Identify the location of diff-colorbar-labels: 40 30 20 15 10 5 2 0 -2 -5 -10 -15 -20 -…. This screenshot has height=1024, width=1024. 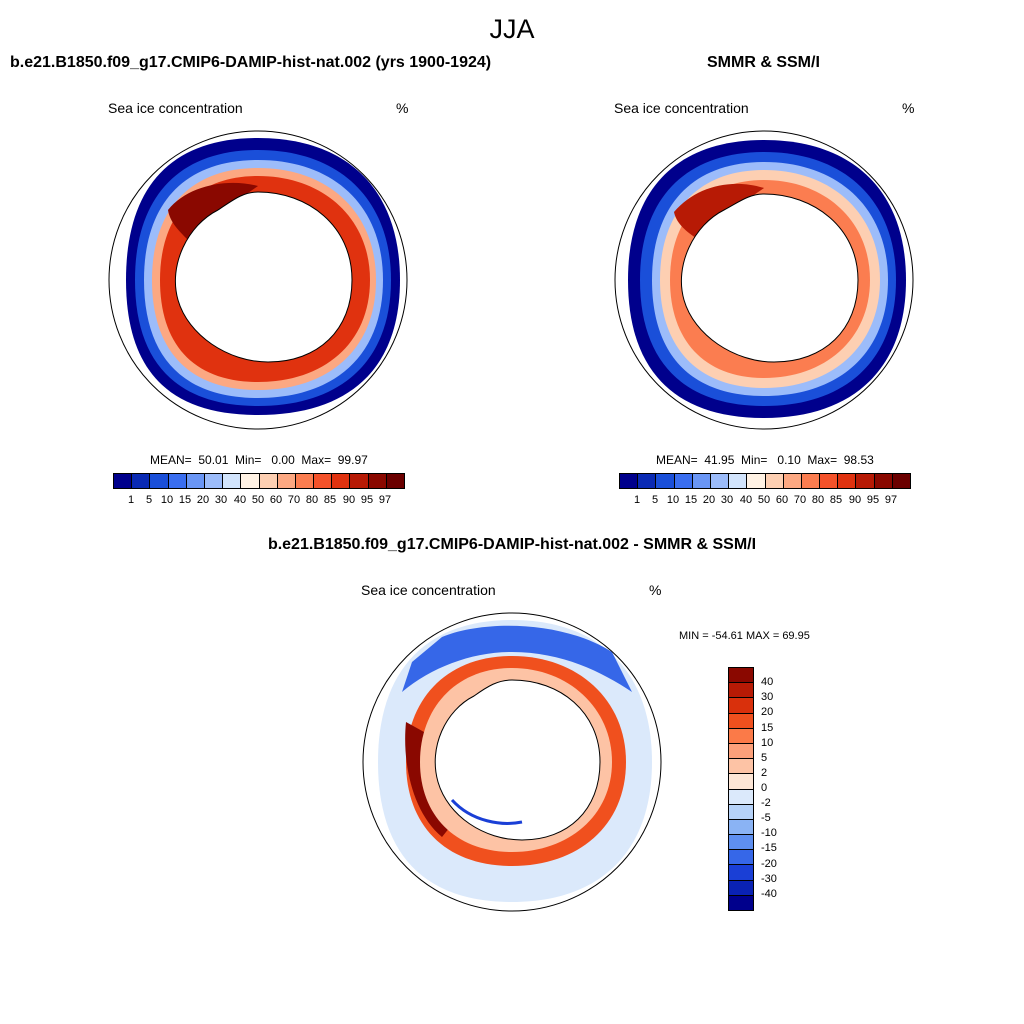
(781, 788).